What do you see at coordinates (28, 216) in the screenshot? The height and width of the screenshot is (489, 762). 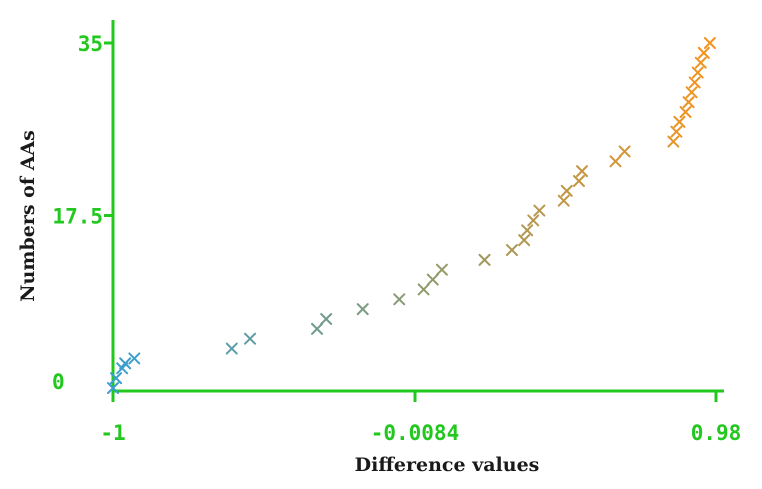 I see `y-axis-title: Numbers of AAs` at bounding box center [28, 216].